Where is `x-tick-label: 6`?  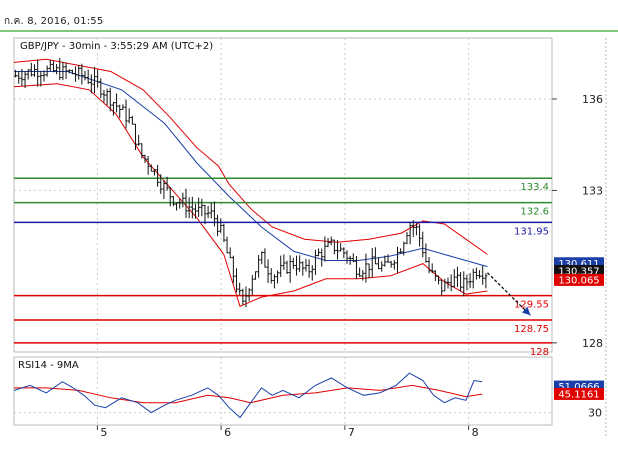 x-tick-label: 6 is located at coordinates (227, 432).